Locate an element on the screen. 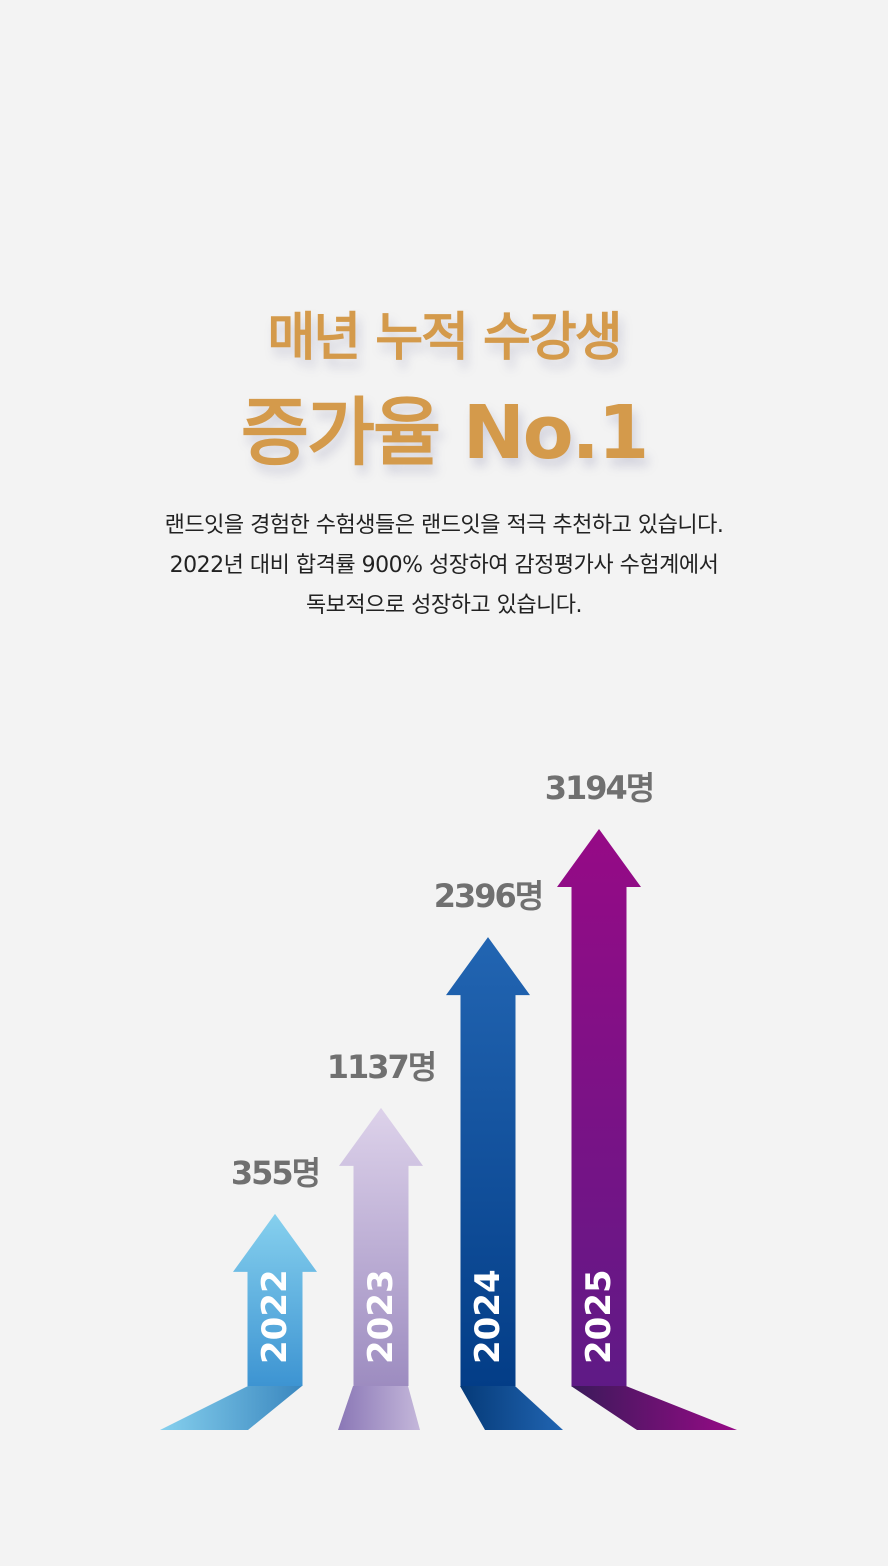  arrow-bar-2025 is located at coordinates (599, 1107).